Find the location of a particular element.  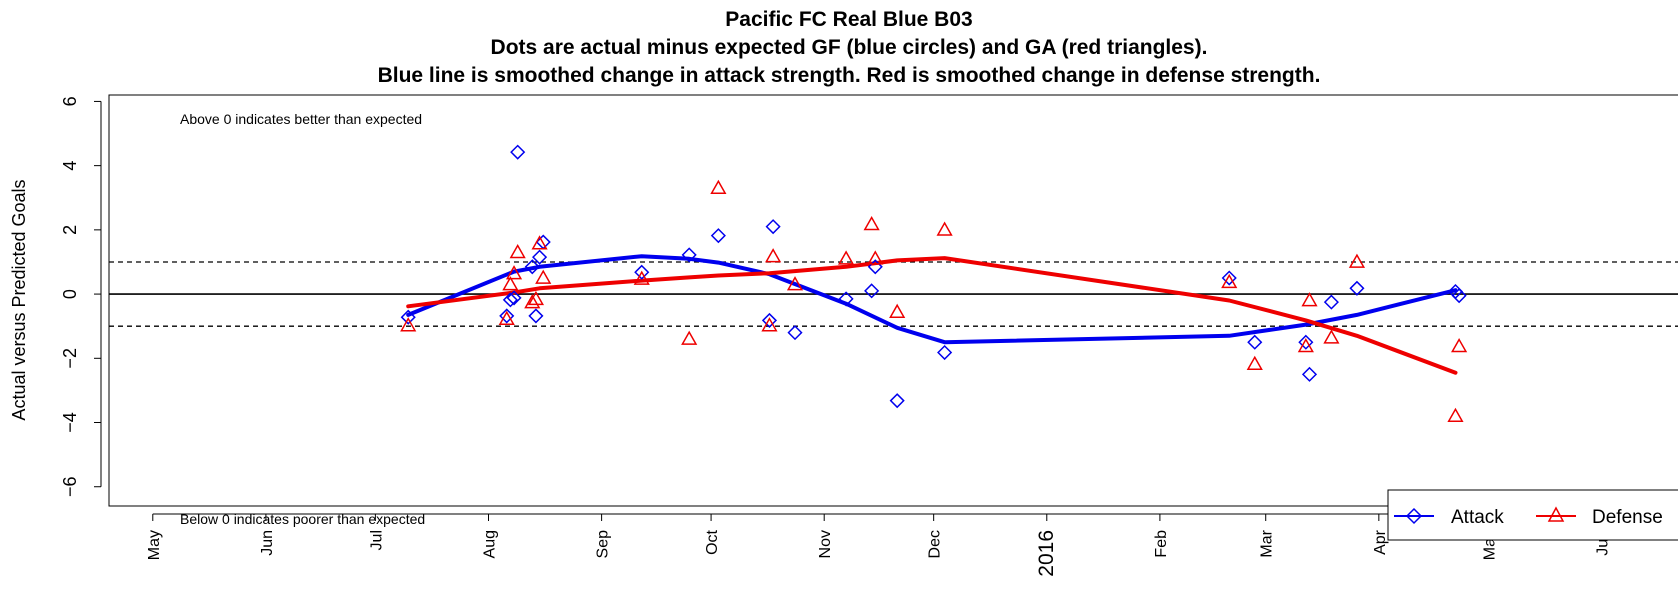

x-tick-label: Sep is located at coordinates (603, 544).